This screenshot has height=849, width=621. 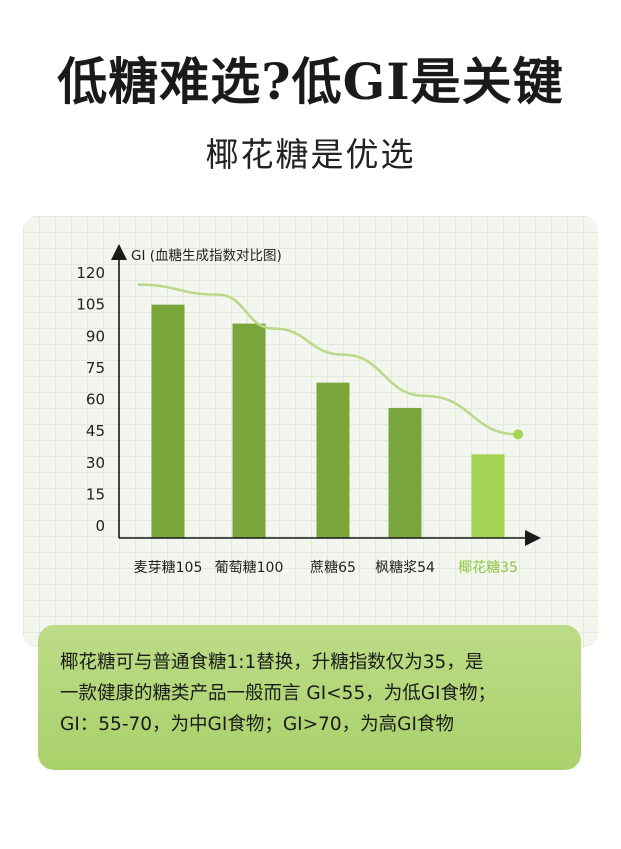 What do you see at coordinates (95, 431) in the screenshot?
I see `y-tick-label: 45` at bounding box center [95, 431].